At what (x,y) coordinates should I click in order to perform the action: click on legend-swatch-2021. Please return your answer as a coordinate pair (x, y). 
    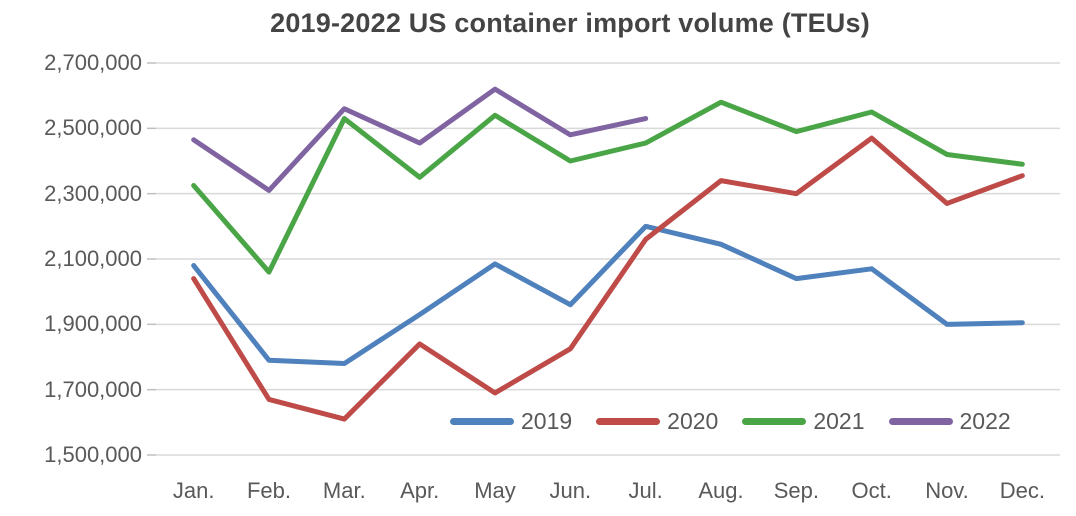
    Looking at the image, I should click on (774, 421).